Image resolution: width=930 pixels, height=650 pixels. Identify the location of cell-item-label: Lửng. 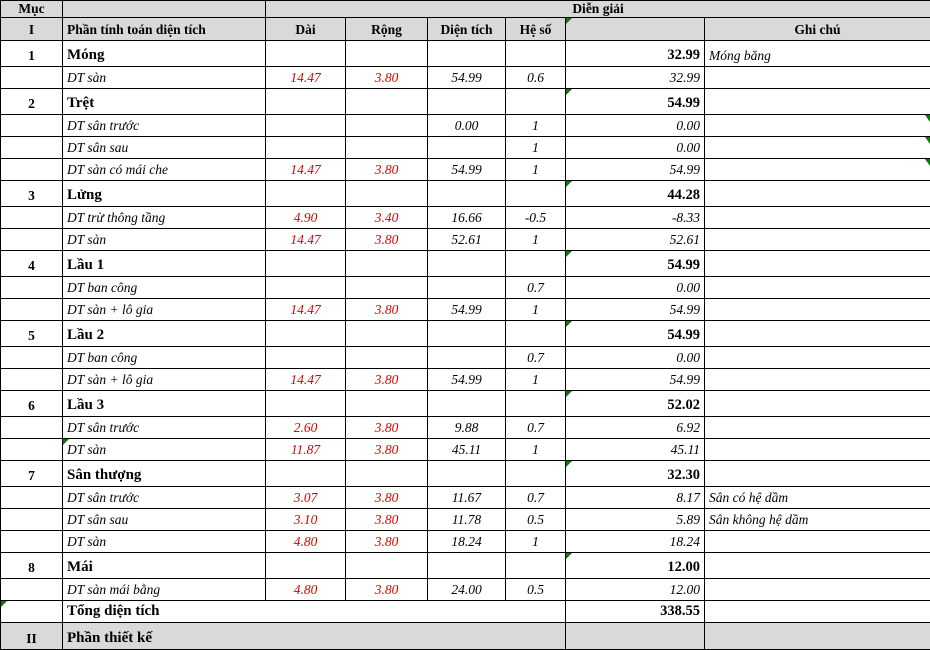
(164, 194).